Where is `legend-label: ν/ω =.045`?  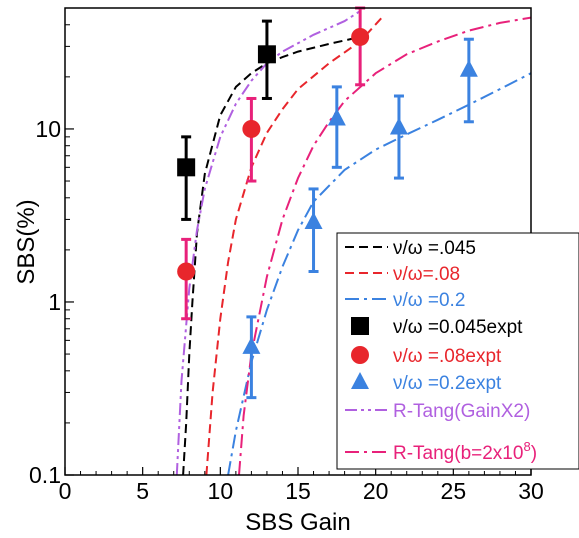
legend-label: ν/ω =.045 is located at coordinates (434, 248).